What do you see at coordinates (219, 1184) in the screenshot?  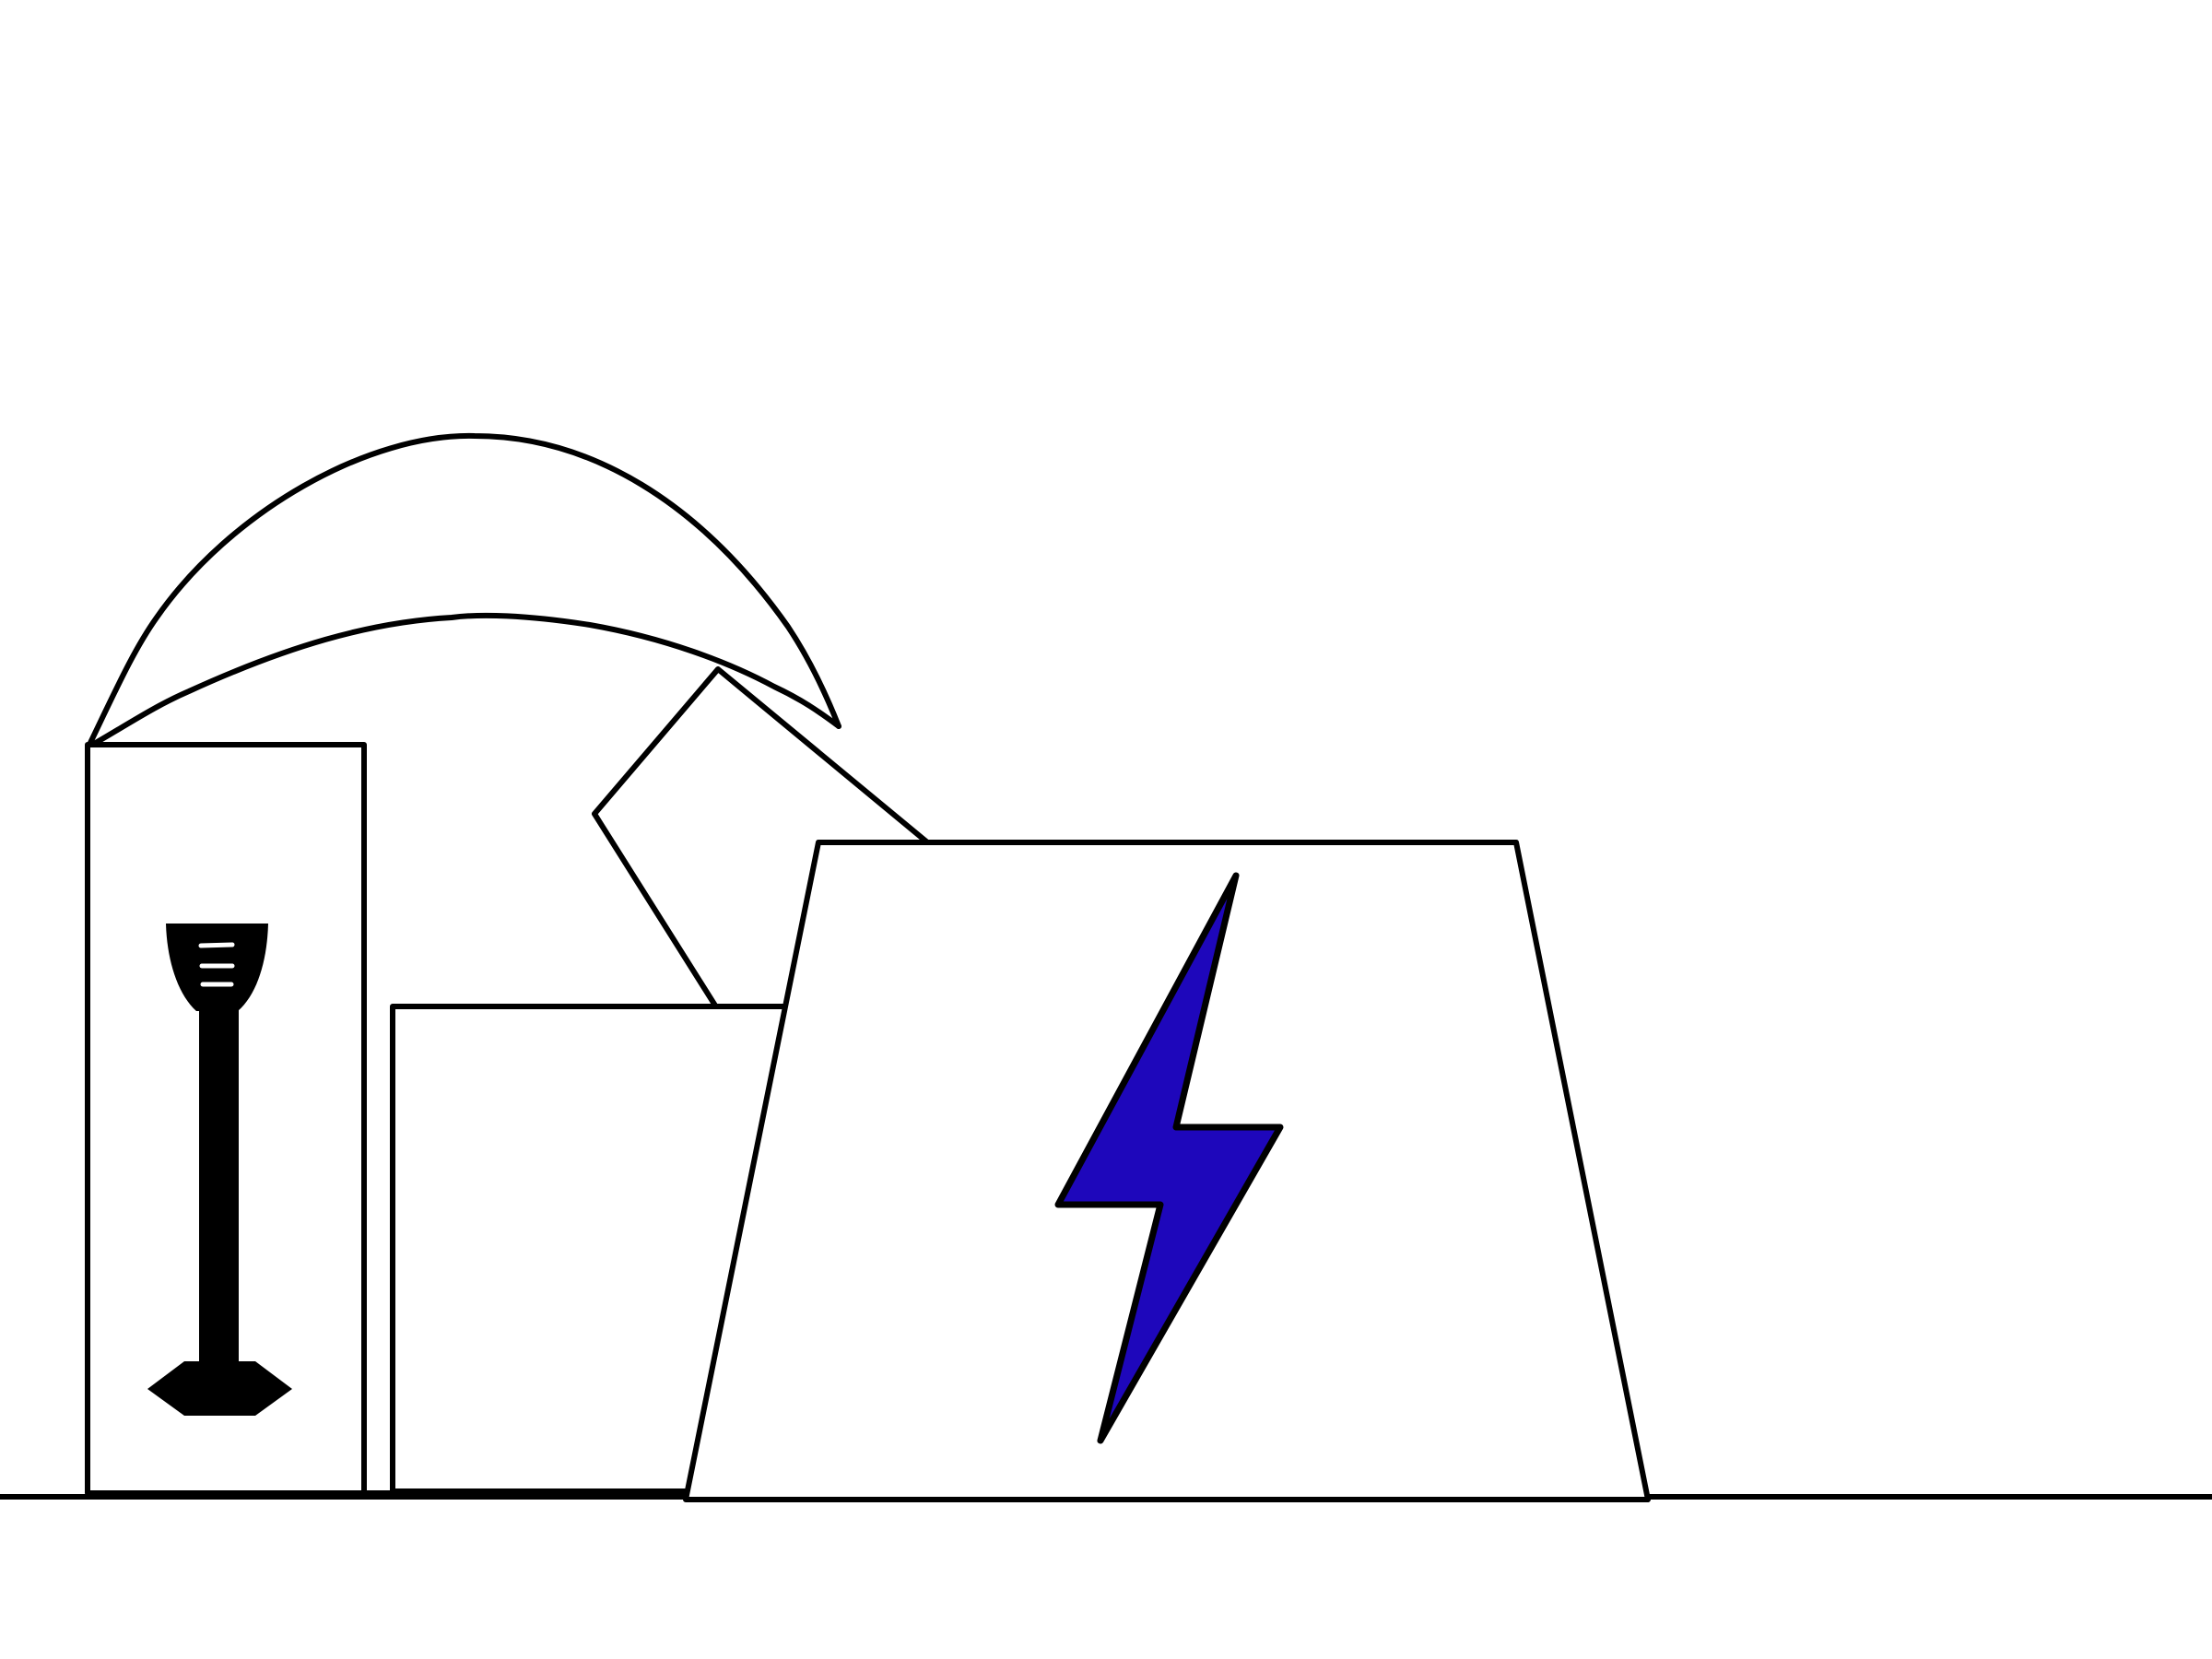 I see `mic-pole` at bounding box center [219, 1184].